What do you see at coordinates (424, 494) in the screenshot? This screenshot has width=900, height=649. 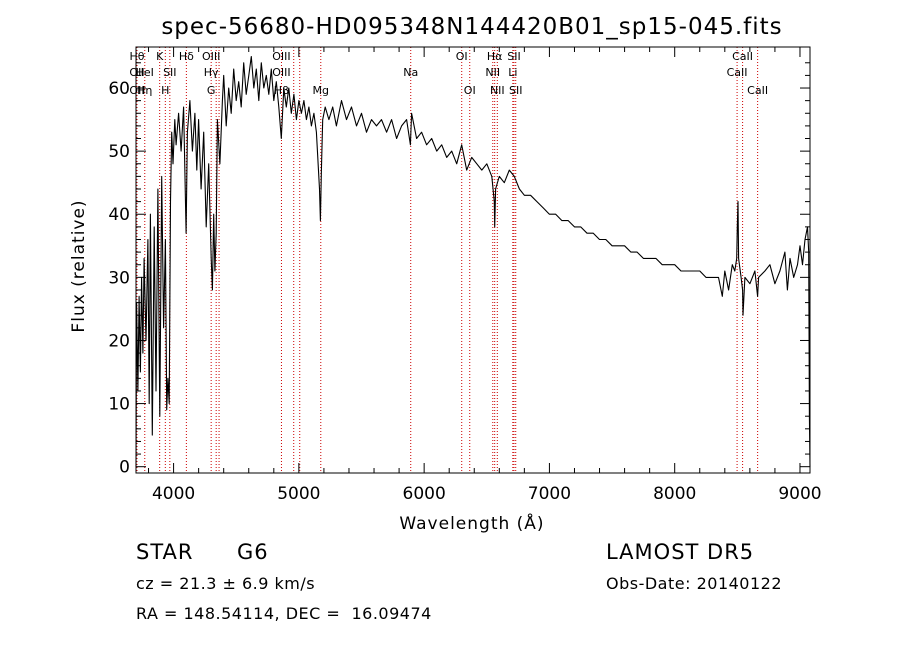 I see `x-tick-label: 6000` at bounding box center [424, 494].